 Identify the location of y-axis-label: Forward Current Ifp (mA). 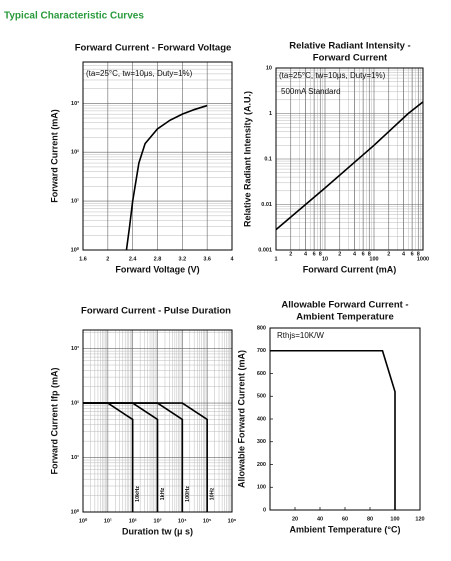
(54, 420).